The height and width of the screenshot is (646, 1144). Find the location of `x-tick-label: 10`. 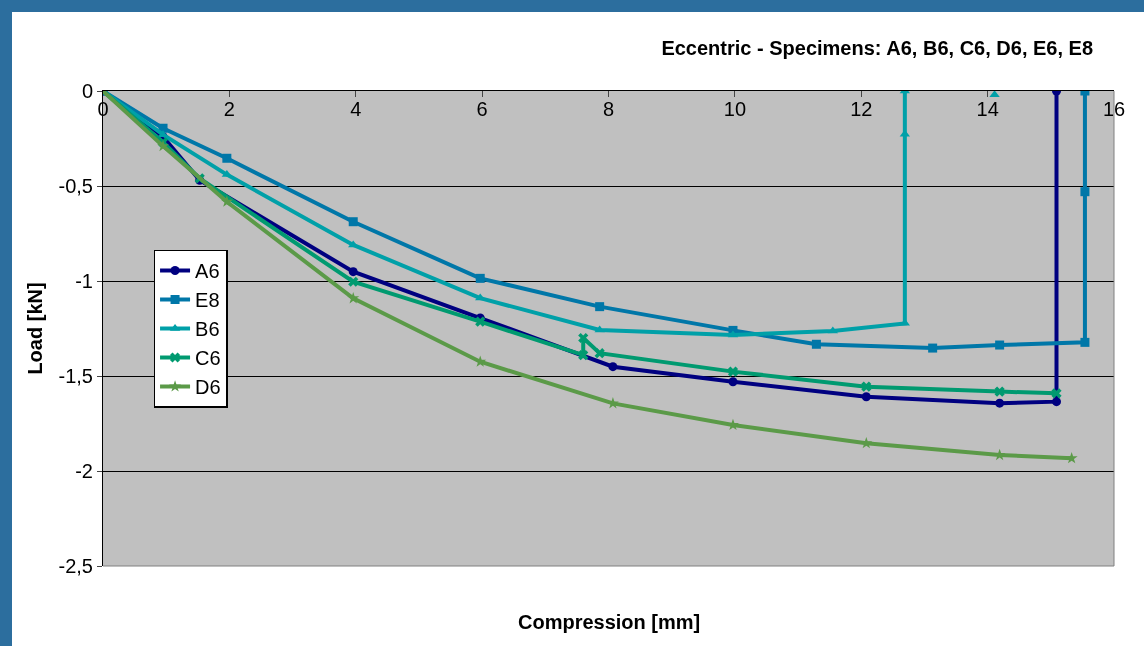

x-tick-label: 10 is located at coordinates (735, 109).